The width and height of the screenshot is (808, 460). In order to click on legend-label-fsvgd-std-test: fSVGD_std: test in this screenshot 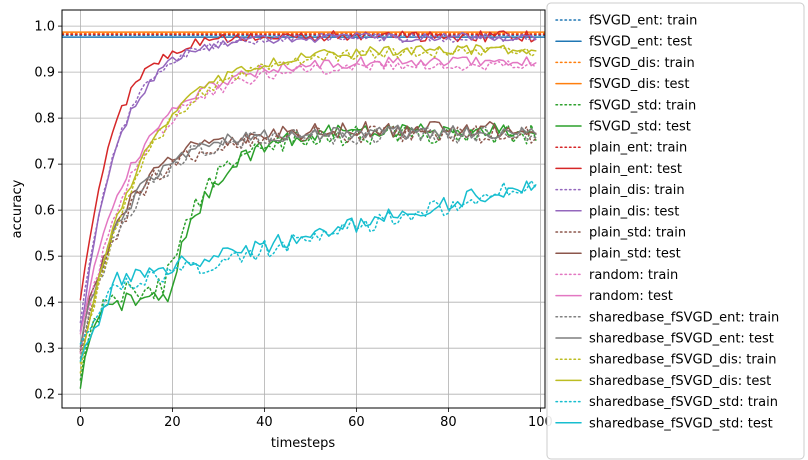, I will do `click(640, 127)`.